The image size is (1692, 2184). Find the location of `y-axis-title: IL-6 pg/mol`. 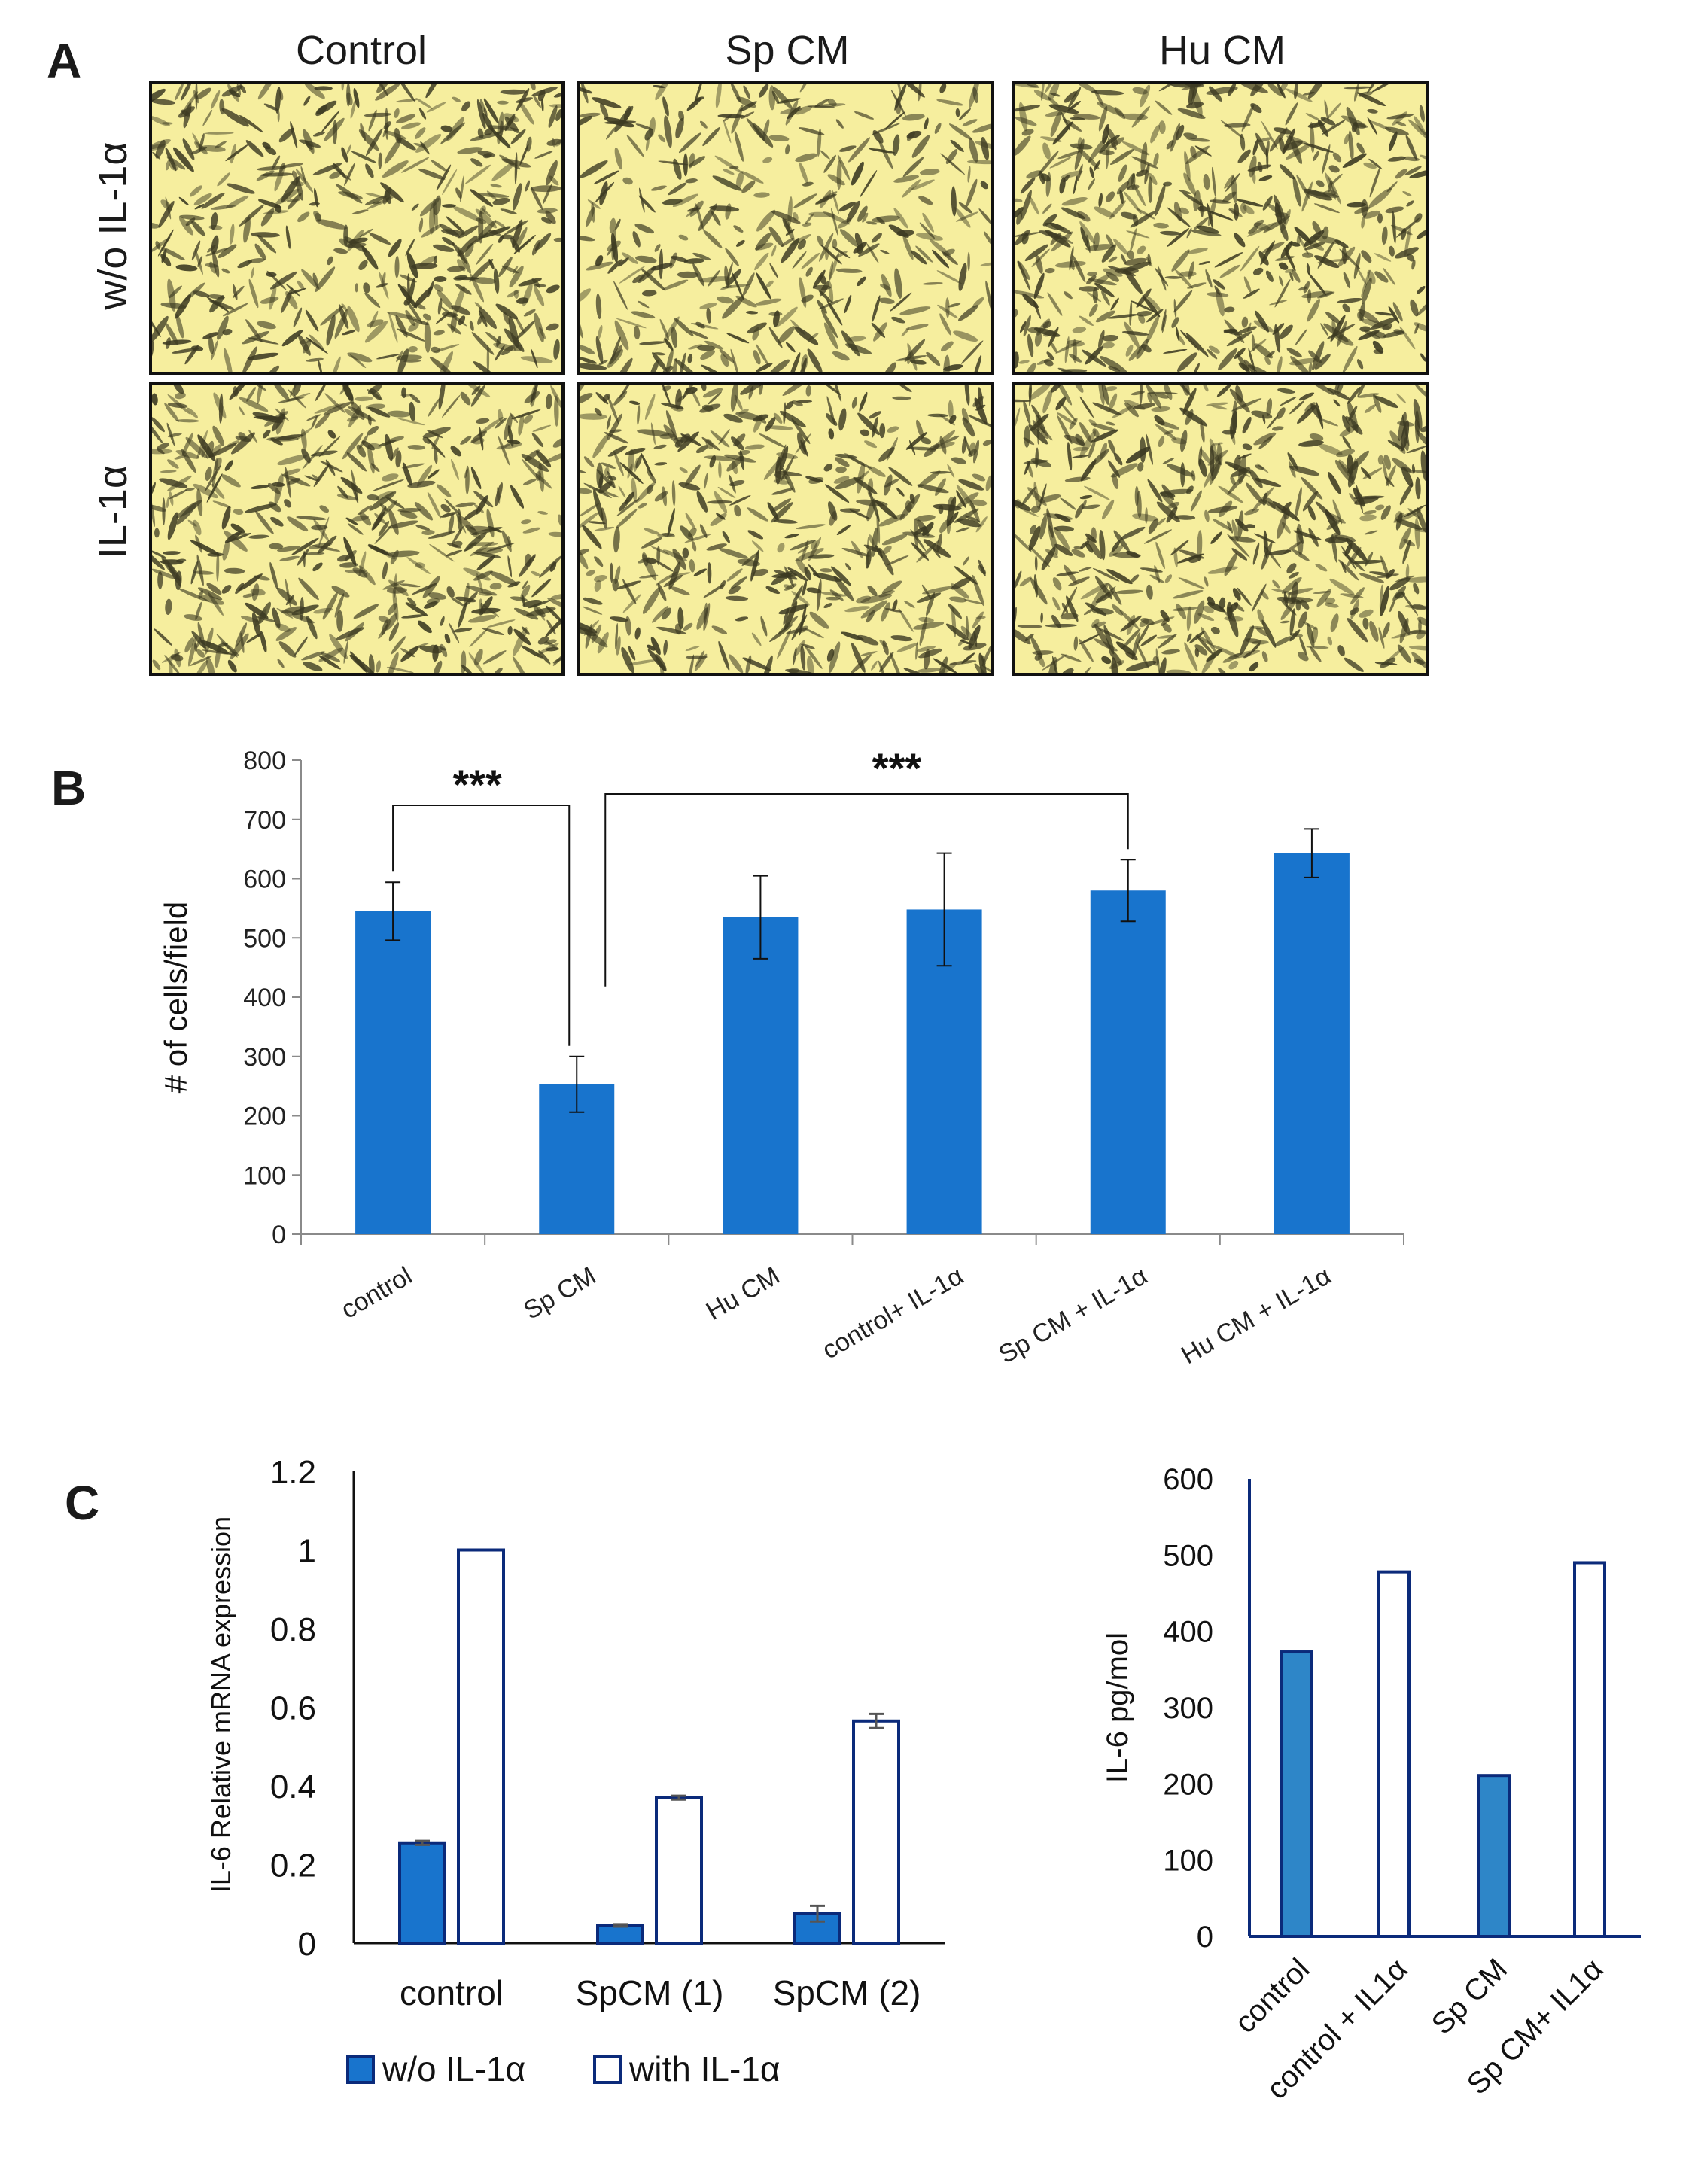

y-axis-title: IL-6 pg/mol is located at coordinates (1117, 1707).